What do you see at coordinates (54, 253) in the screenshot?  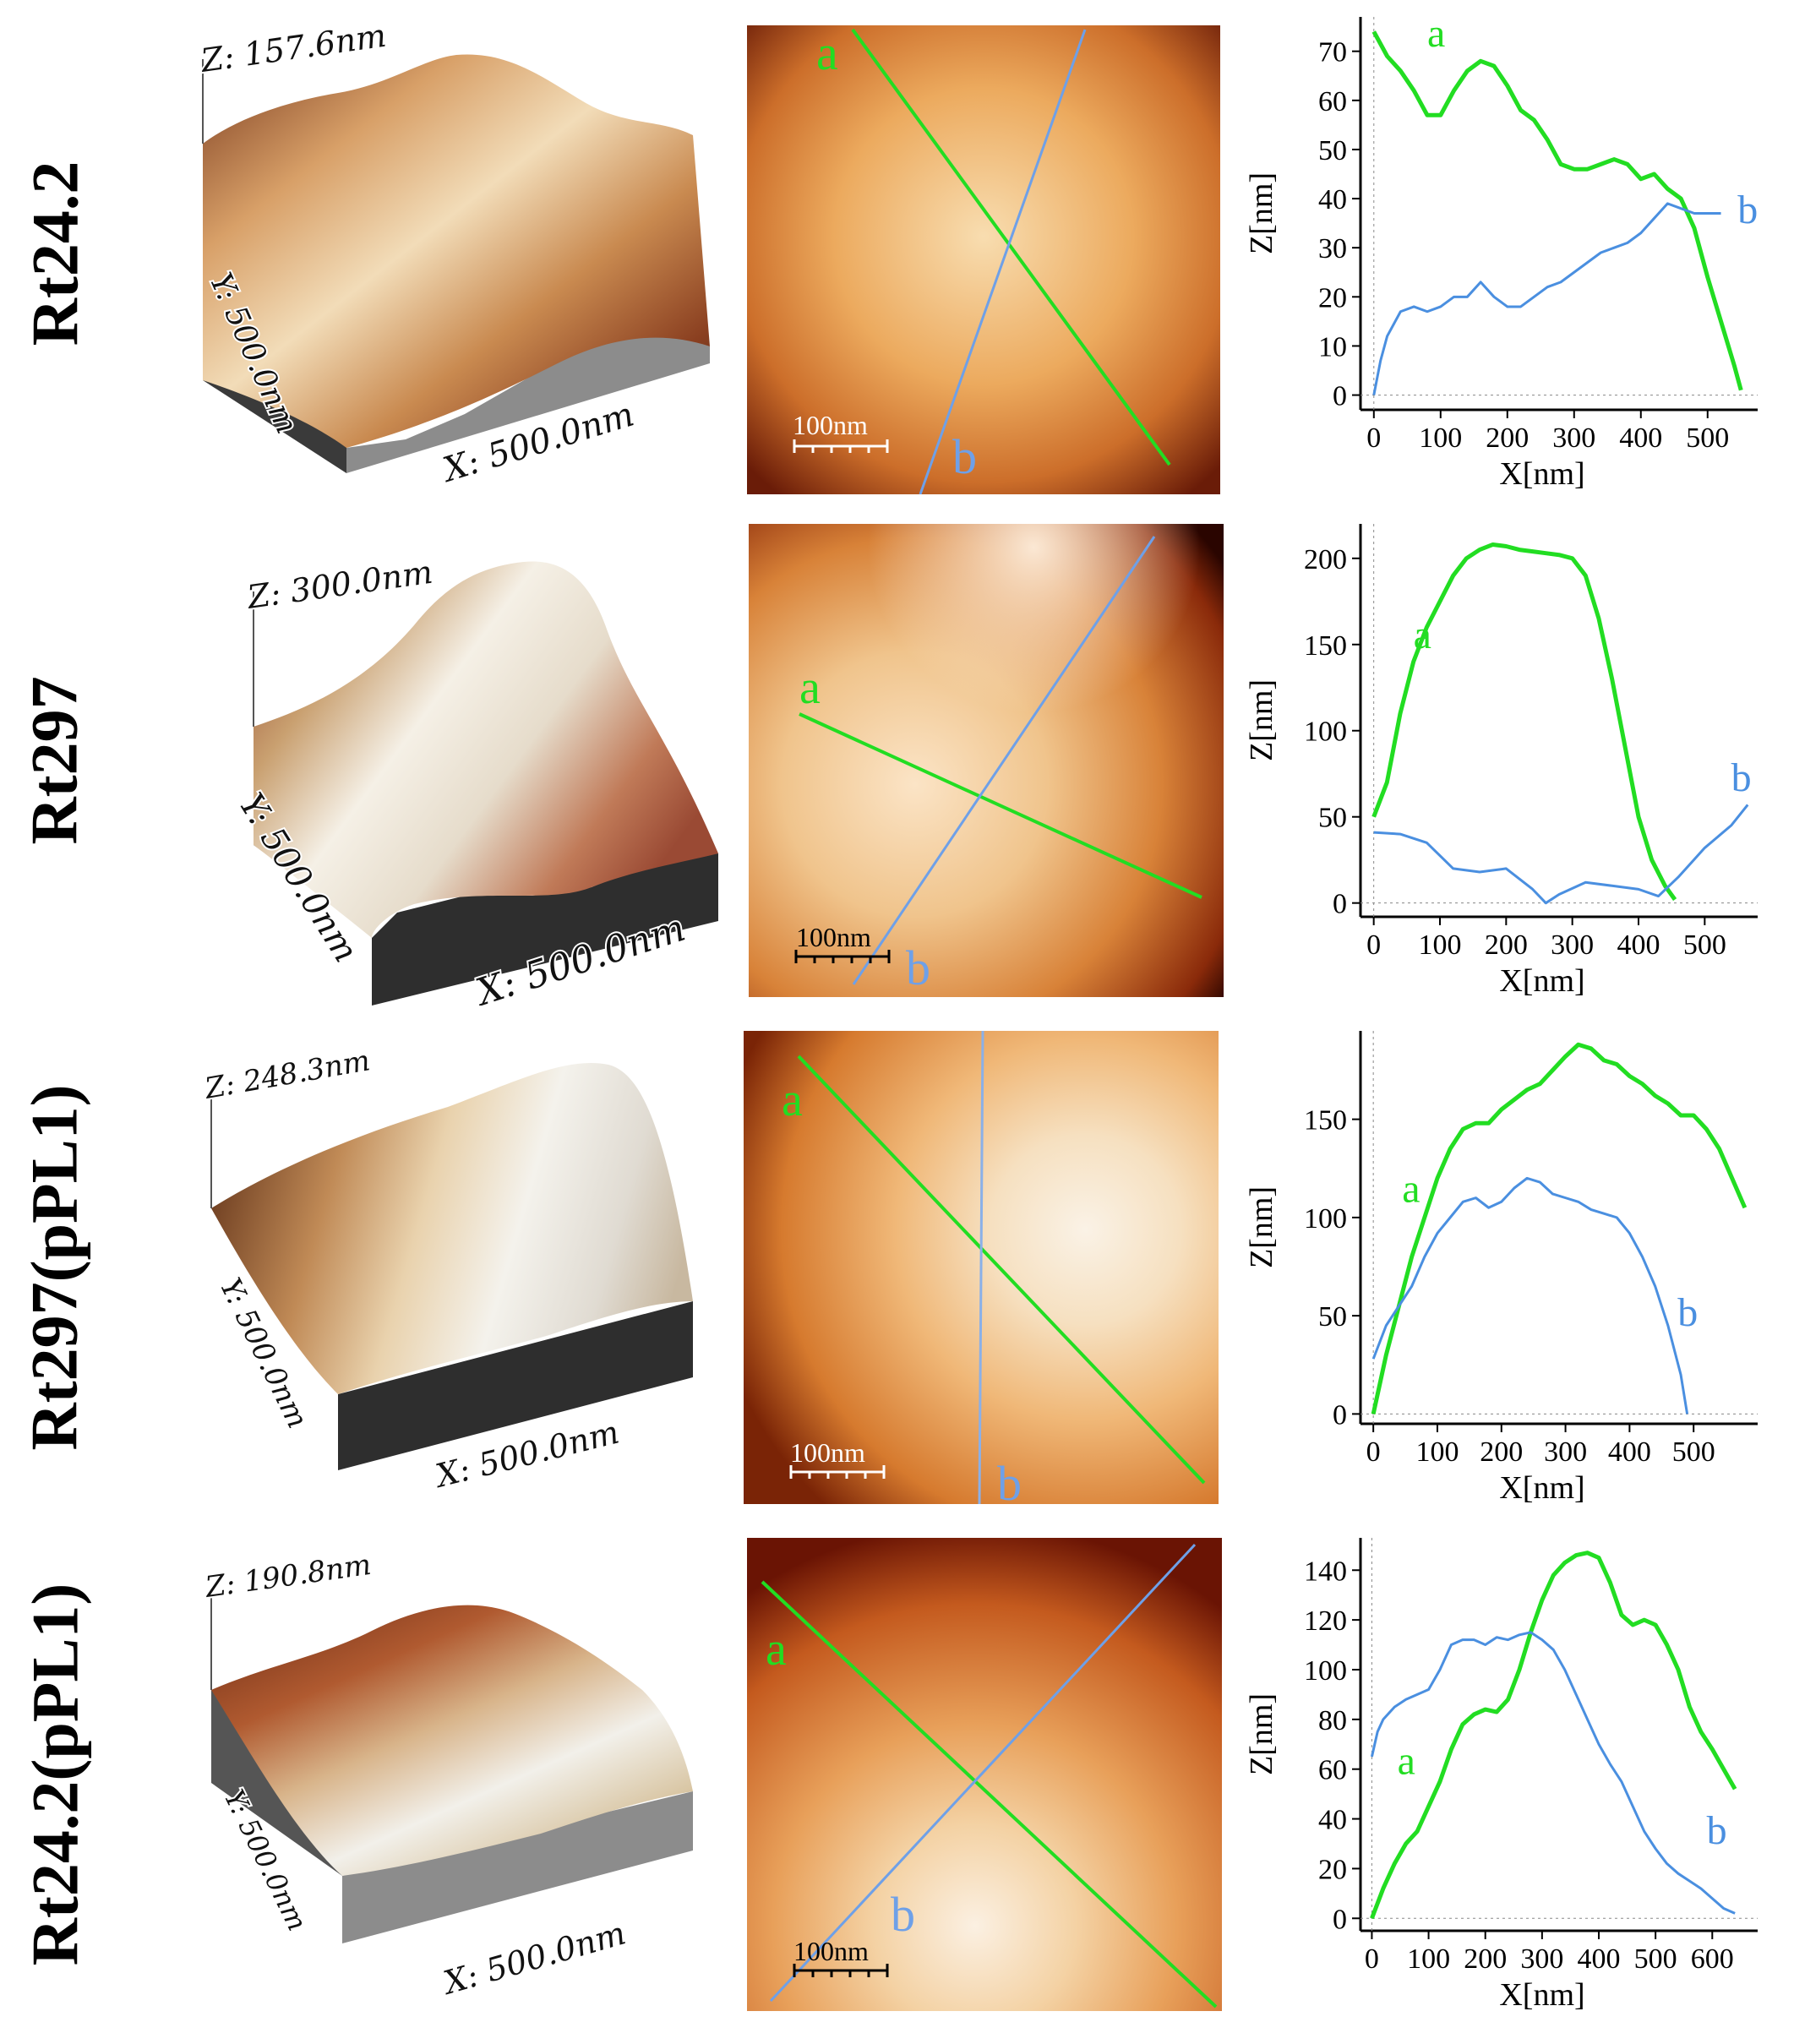 I see `row-label: Rt24.2` at bounding box center [54, 253].